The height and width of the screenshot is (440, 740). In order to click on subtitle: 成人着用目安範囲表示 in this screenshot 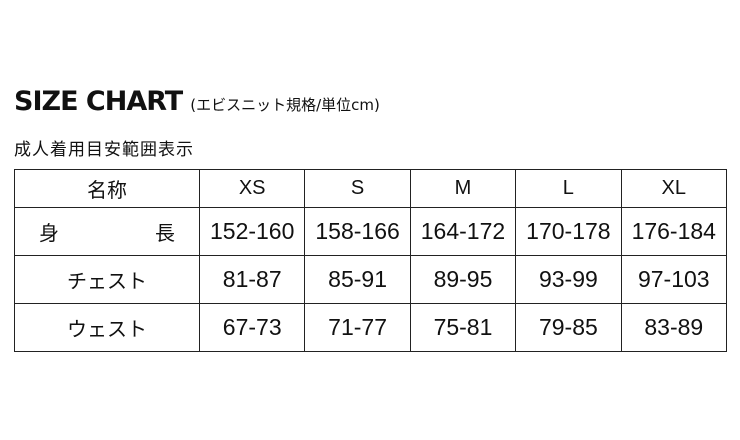, I will do `click(104, 150)`.